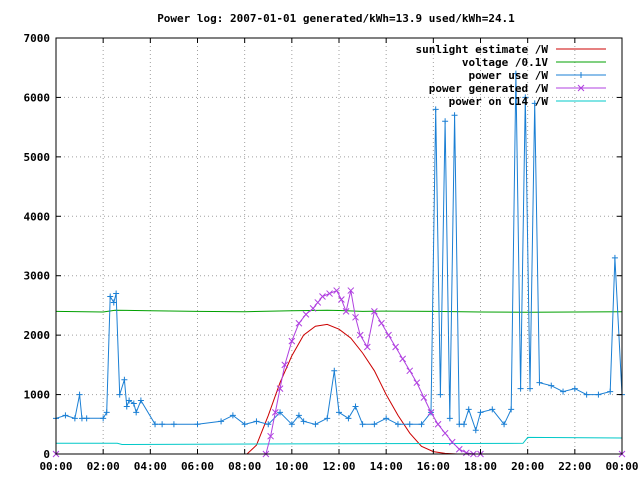  I want to click on legend-label: sunlight estimate /W, so click(482, 49).